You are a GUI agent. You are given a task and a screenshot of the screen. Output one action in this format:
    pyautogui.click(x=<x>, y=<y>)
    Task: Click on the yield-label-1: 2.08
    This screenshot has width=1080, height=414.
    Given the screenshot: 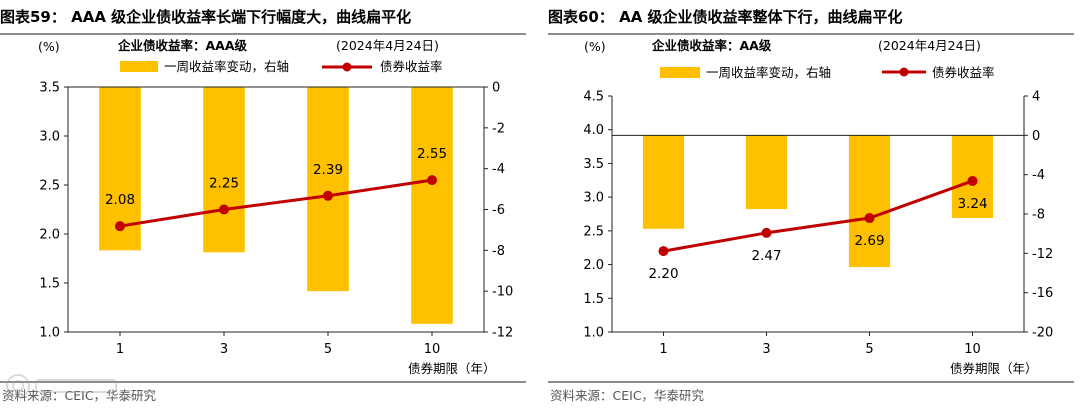 What is the action you would take?
    pyautogui.click(x=120, y=200)
    